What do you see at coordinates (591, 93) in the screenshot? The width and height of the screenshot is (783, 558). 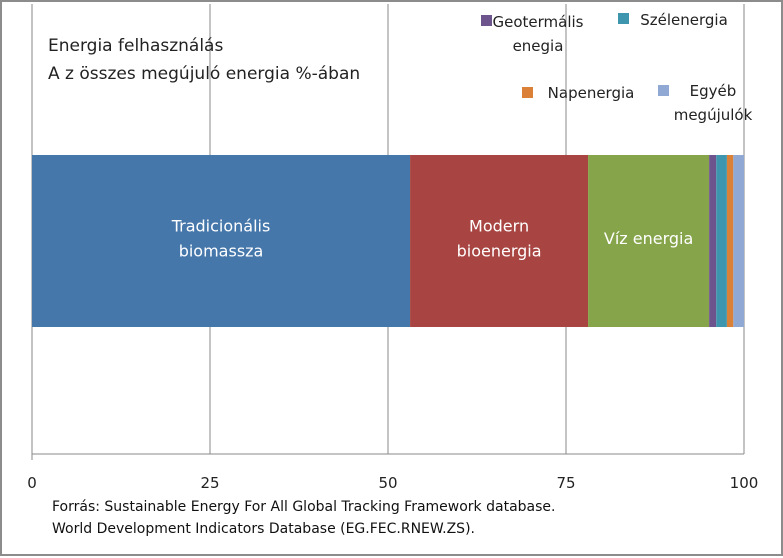 I see `legend-label: Napenergia` at bounding box center [591, 93].